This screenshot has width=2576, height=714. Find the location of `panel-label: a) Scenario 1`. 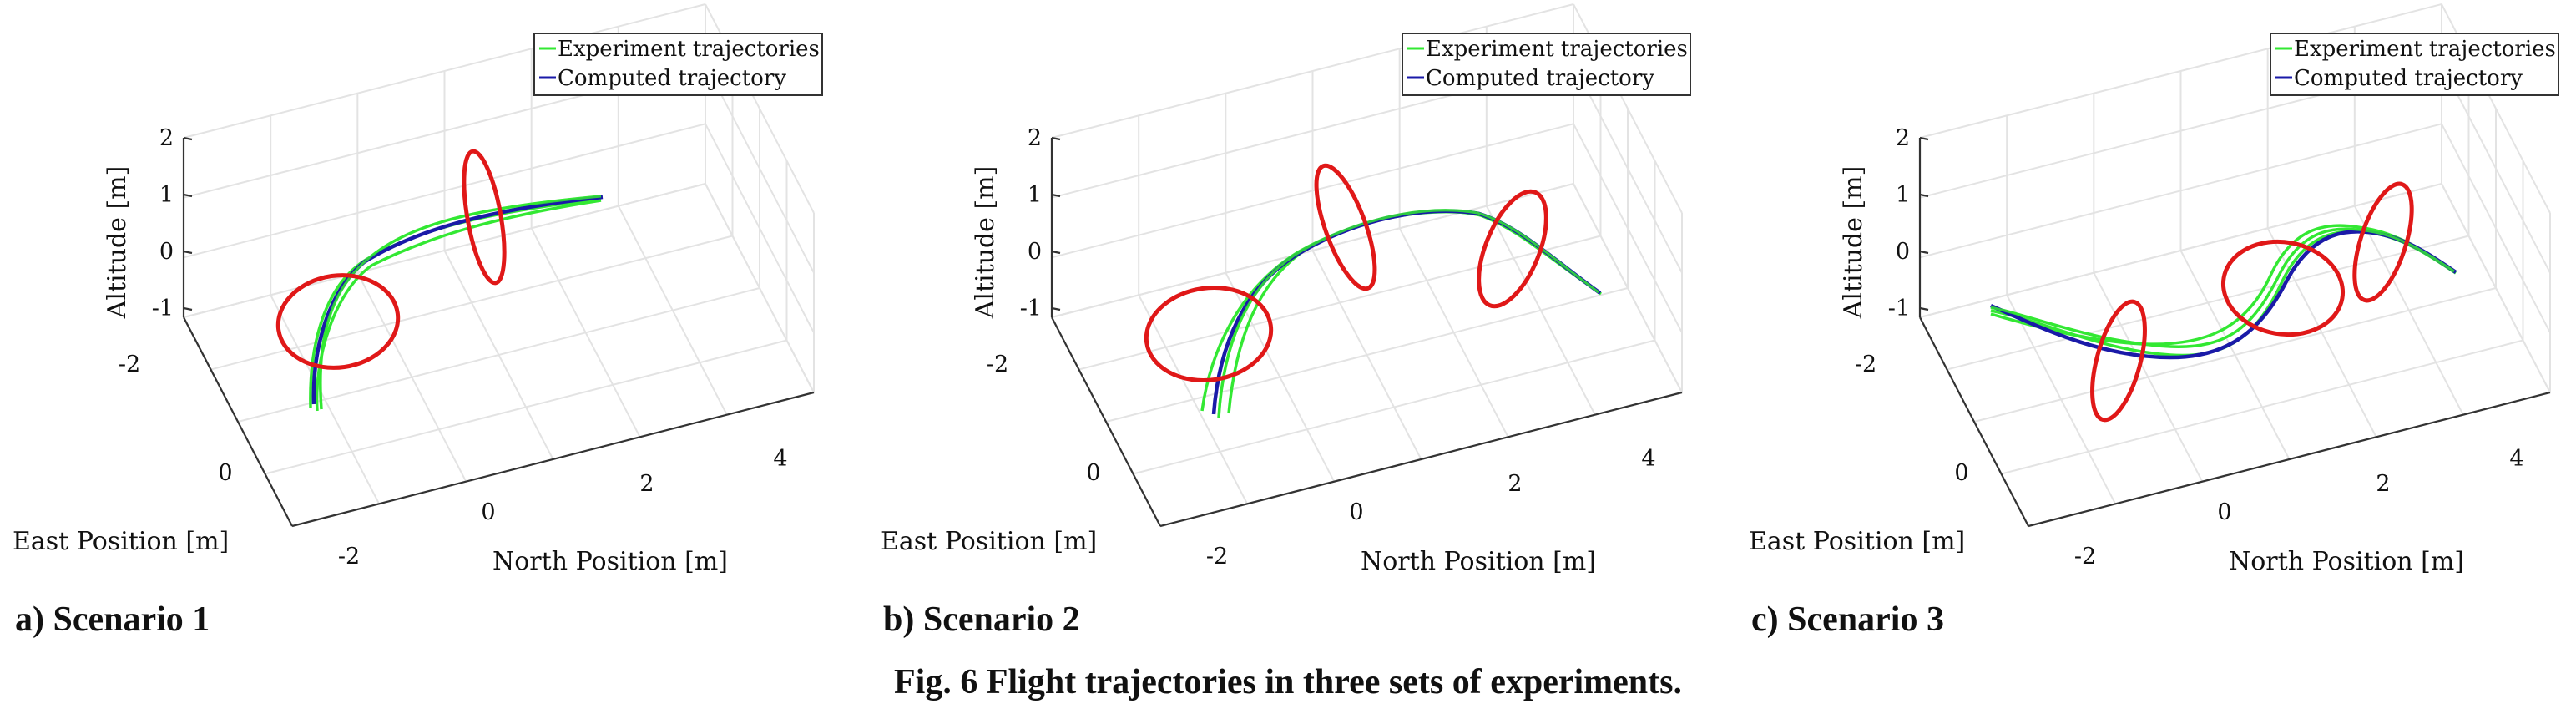

panel-label: a) Scenario 1 is located at coordinates (113, 620).